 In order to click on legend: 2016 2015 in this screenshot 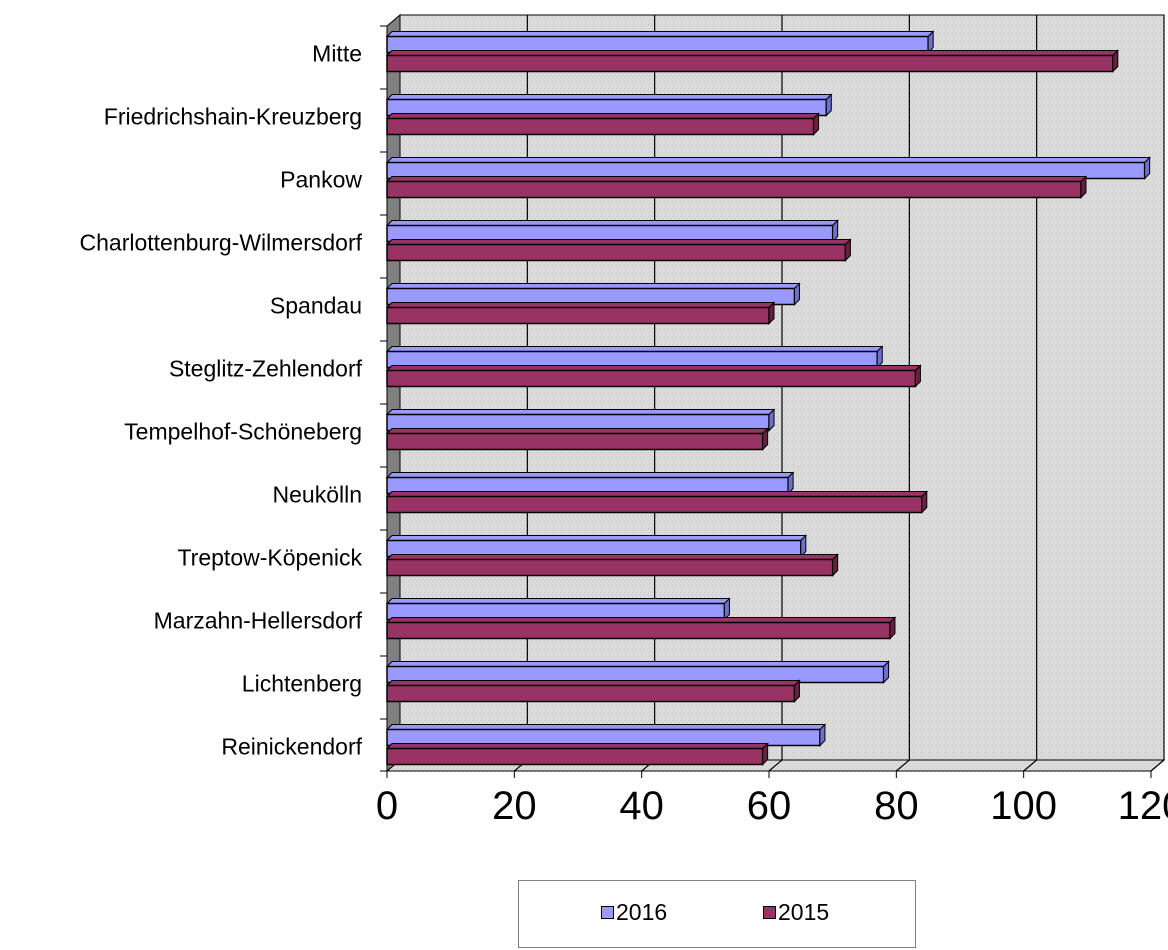, I will do `click(717, 914)`.